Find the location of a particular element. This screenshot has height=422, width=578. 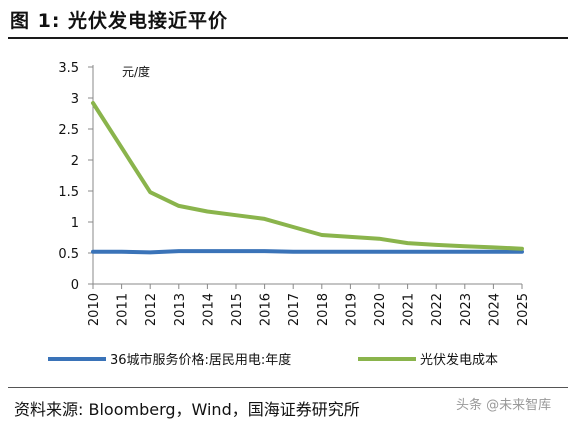

x-tick-label: 2016 is located at coordinates (266, 309).